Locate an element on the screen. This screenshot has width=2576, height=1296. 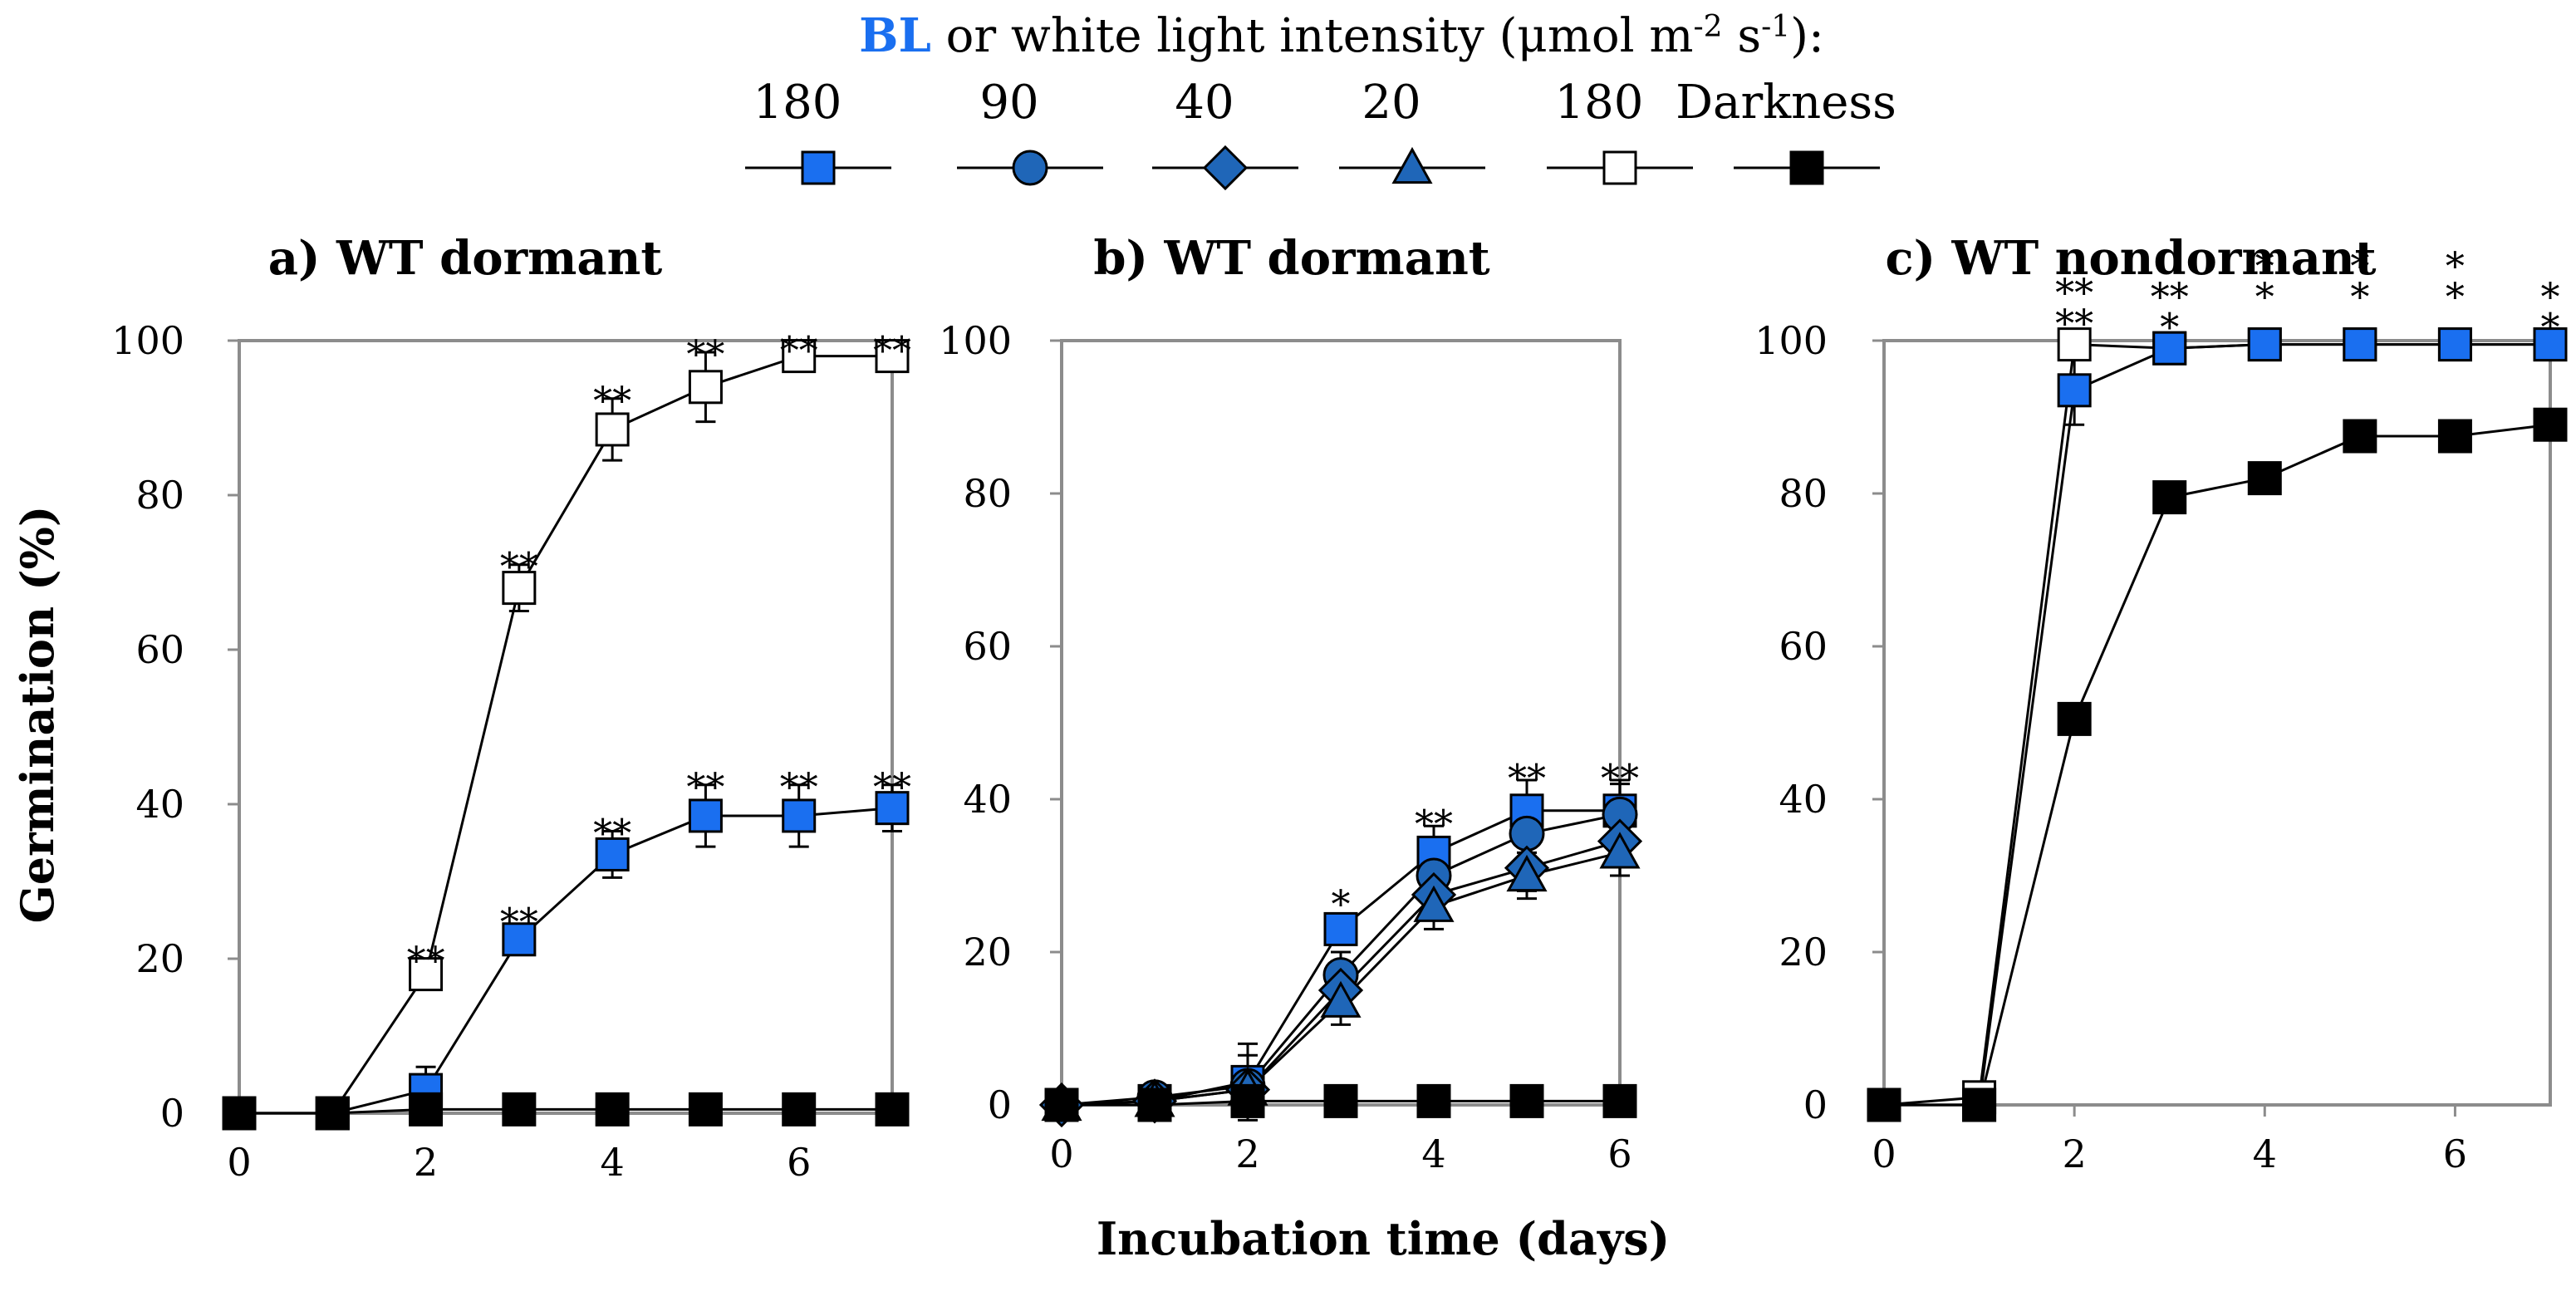
significance-mark-2-4: * is located at coordinates (2264, 296).